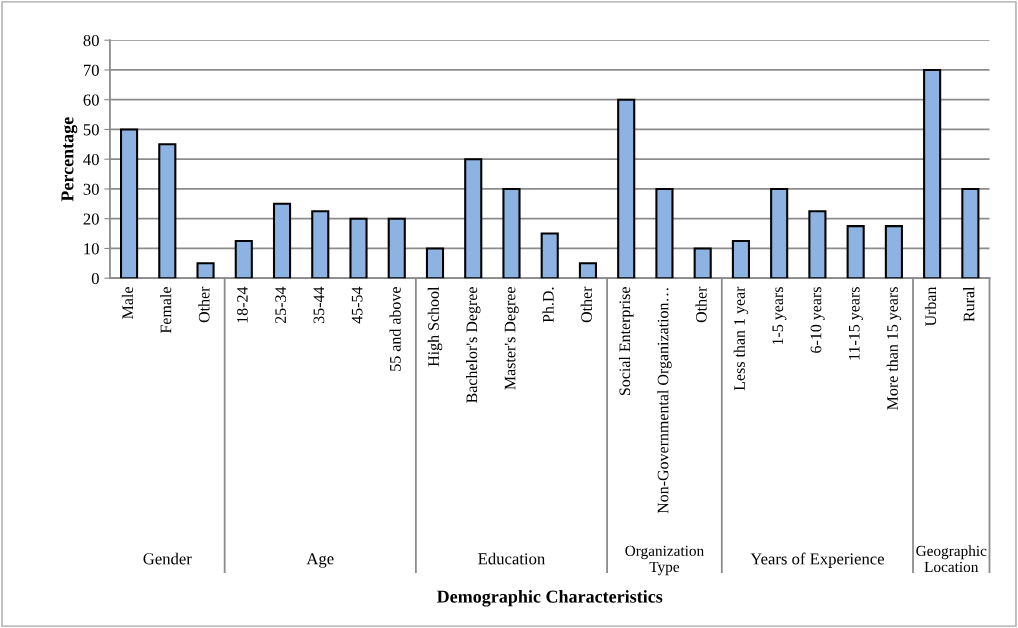 This screenshot has width=1018, height=628. I want to click on x-tick-label: 11-15 years, so click(855, 323).